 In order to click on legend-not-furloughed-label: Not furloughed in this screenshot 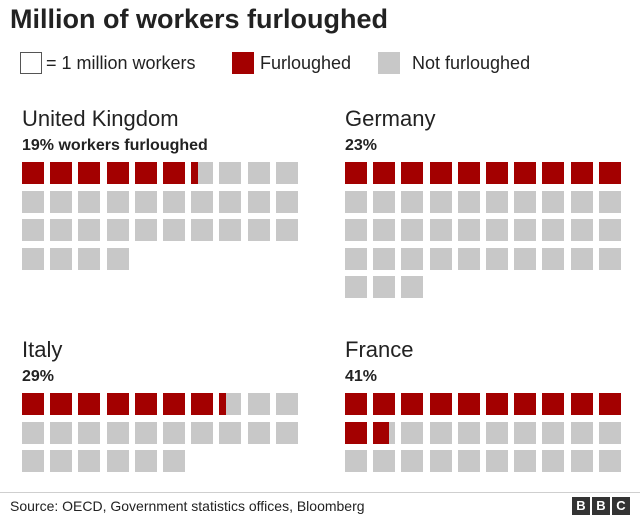, I will do `click(471, 63)`.